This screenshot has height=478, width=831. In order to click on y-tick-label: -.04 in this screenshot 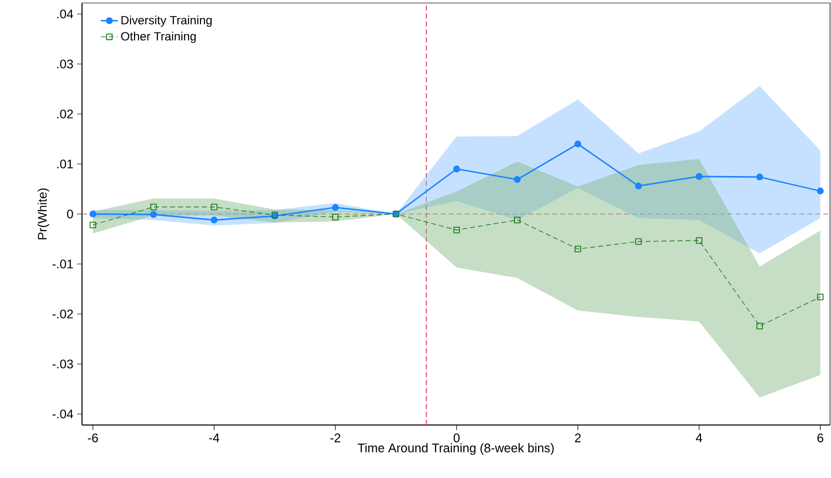, I will do `click(63, 414)`.